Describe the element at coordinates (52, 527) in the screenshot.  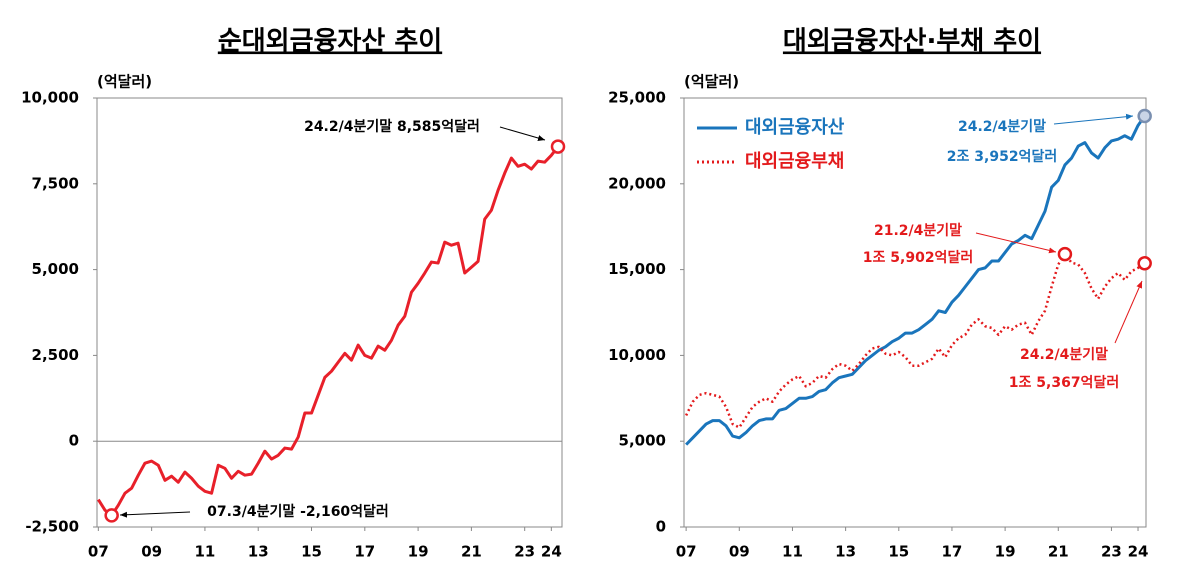
I see `y-tick-label: -2,500` at that location.